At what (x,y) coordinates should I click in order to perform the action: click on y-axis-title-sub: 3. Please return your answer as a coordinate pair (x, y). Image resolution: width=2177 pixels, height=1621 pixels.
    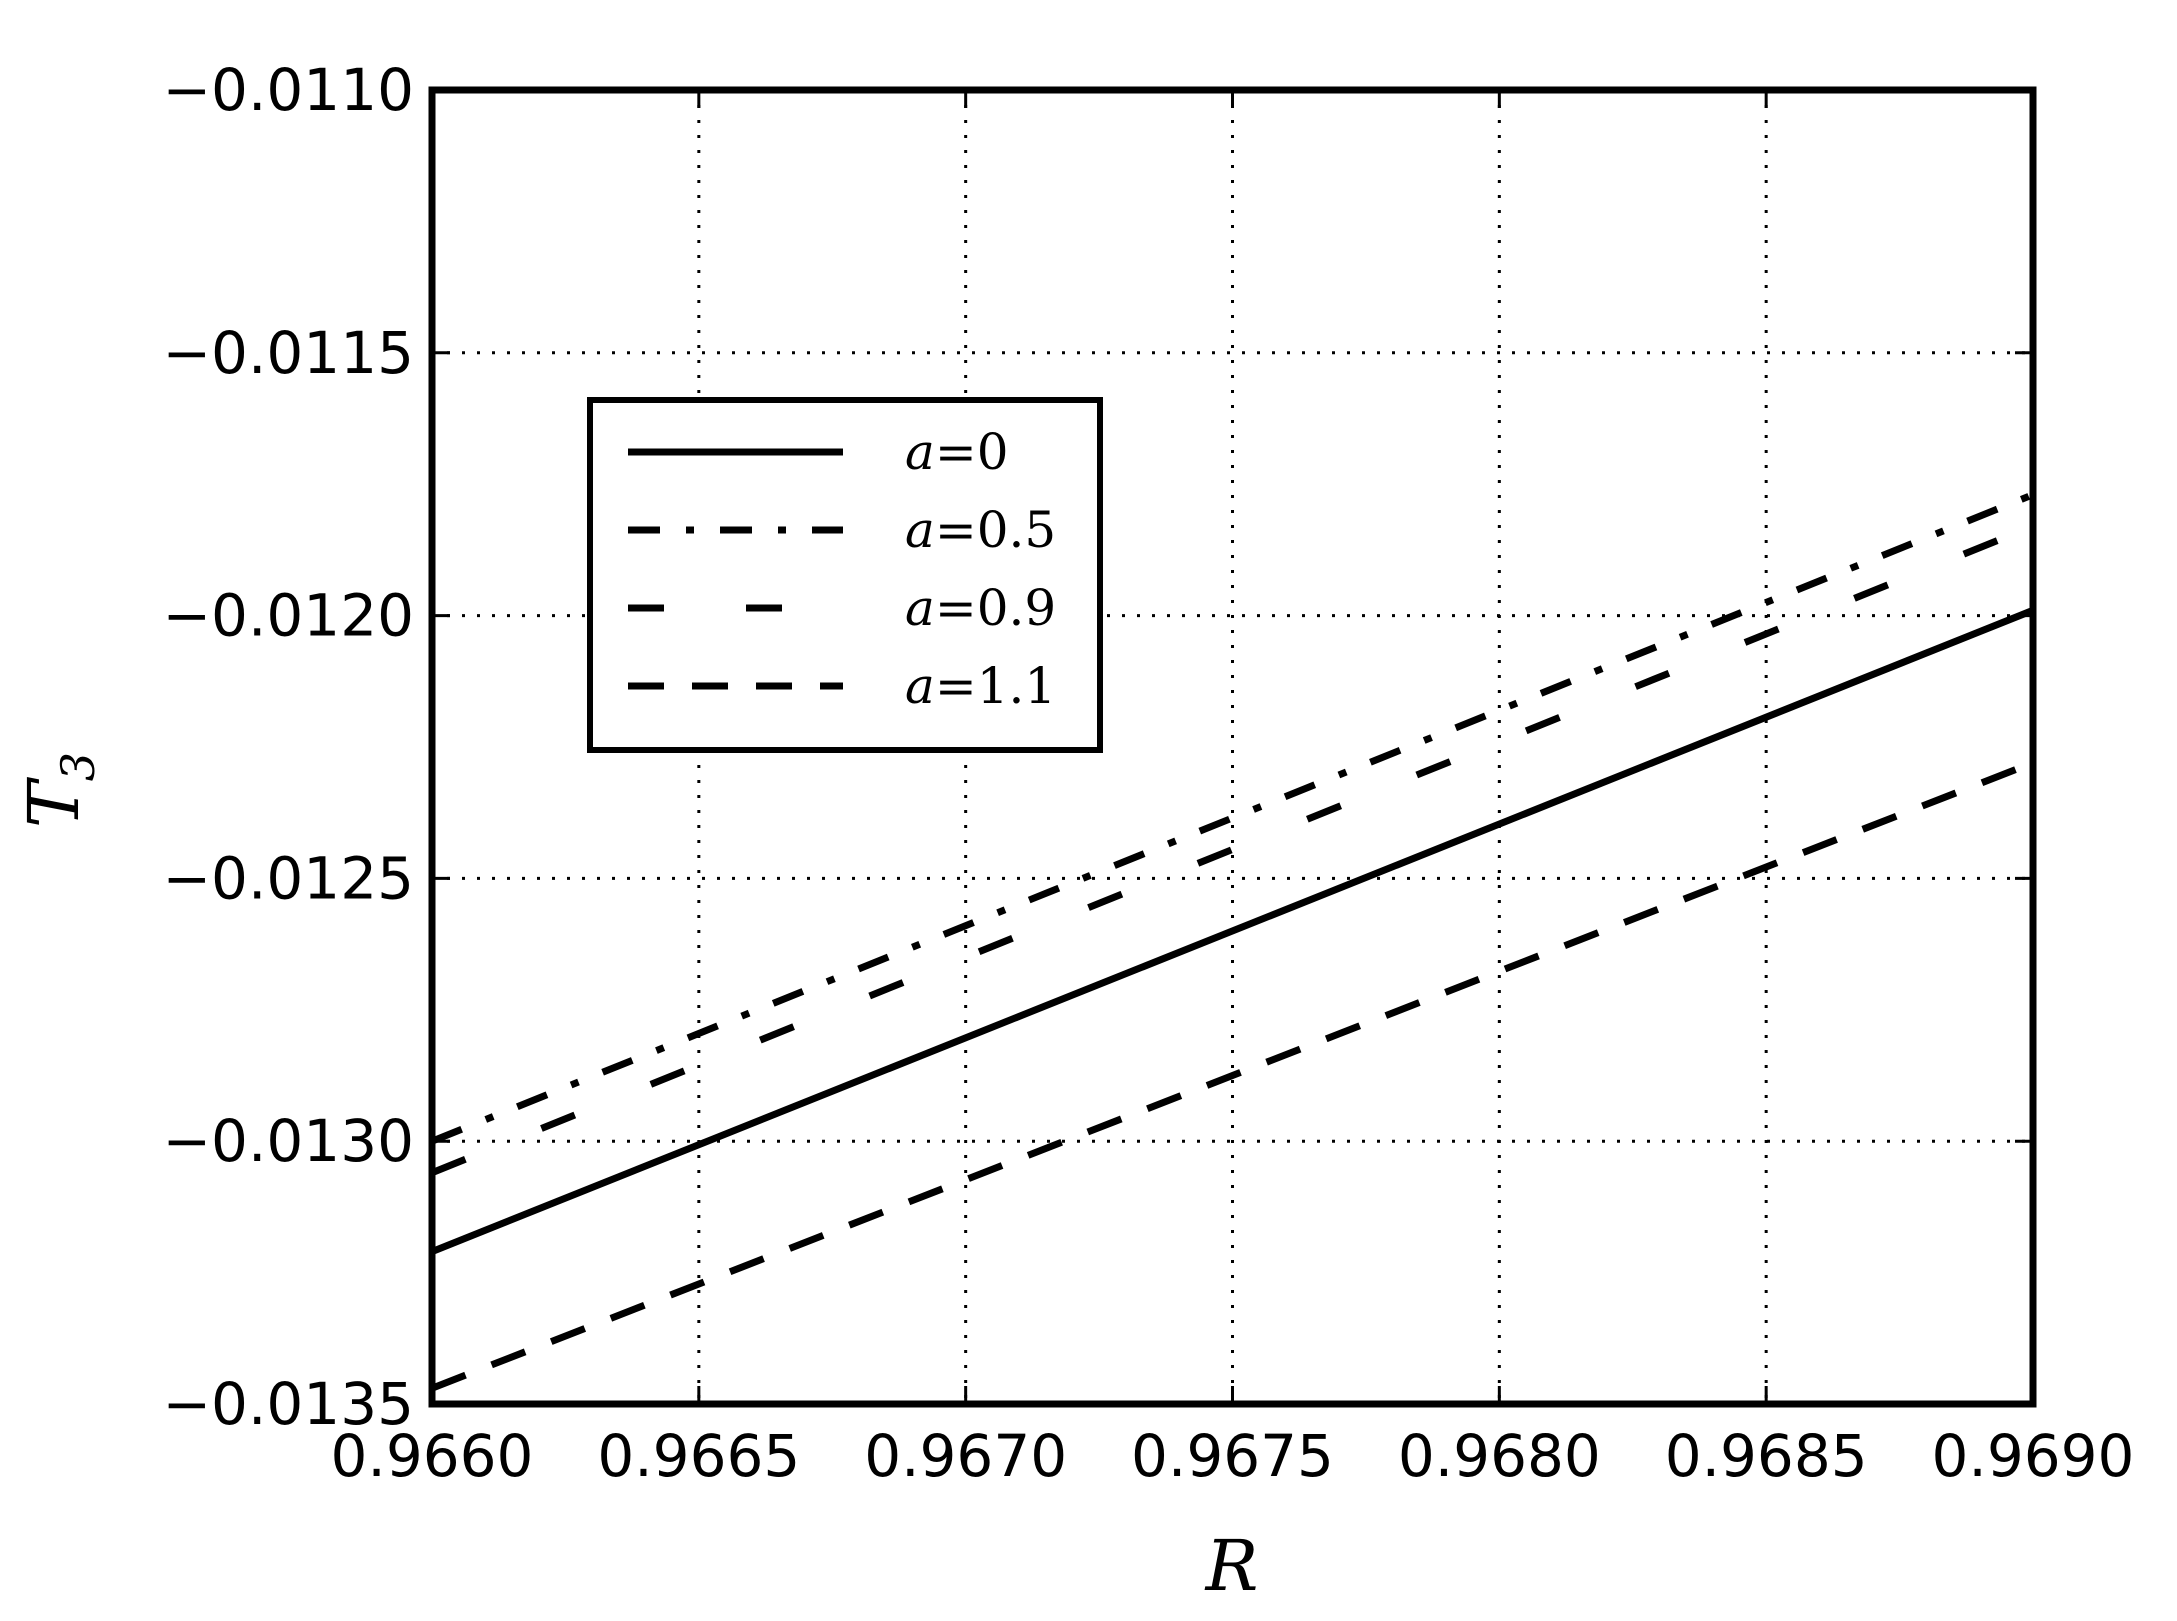
    Looking at the image, I should click on (78, 766).